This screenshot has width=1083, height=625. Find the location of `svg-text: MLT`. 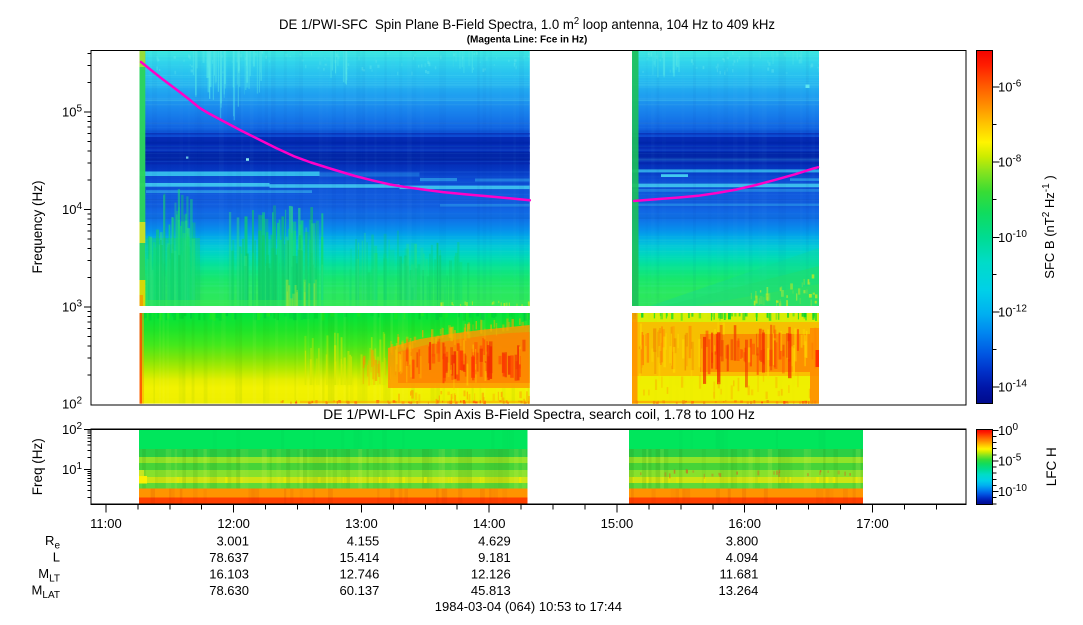

svg-text: MLT is located at coordinates (49, 575).